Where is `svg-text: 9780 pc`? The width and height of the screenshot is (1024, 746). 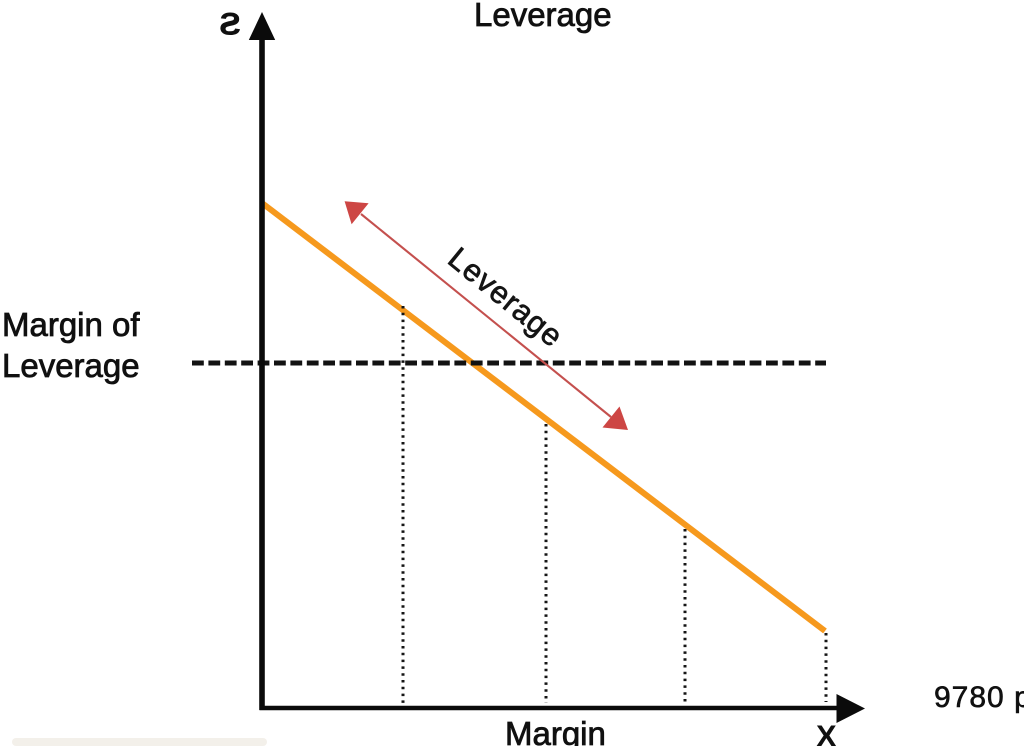
svg-text: 9780 pc is located at coordinates (979, 697).